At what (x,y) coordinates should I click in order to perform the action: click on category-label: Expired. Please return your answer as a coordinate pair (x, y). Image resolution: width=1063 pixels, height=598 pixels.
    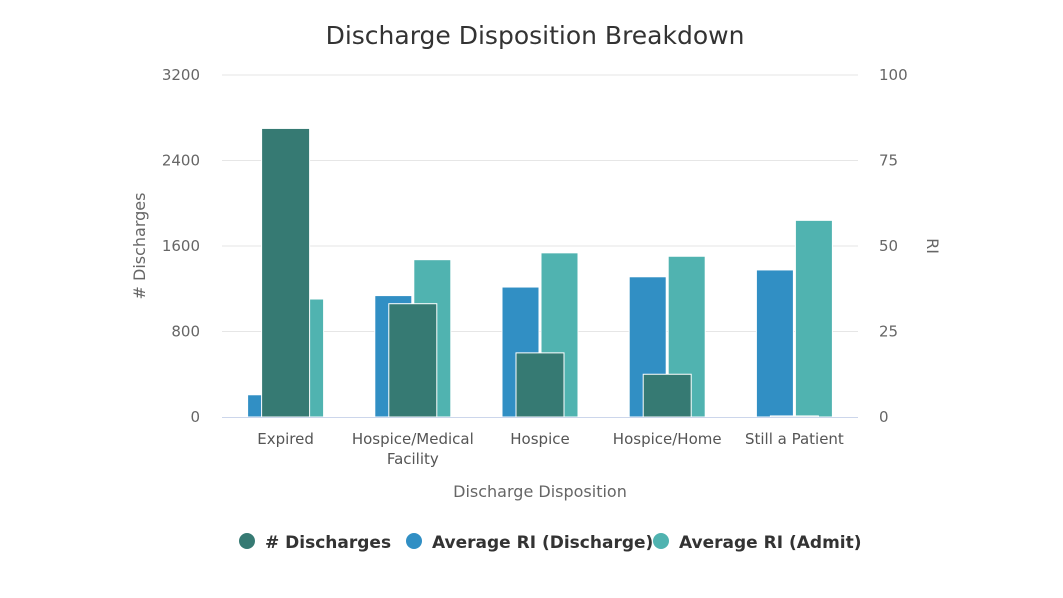
    Looking at the image, I should click on (285, 439).